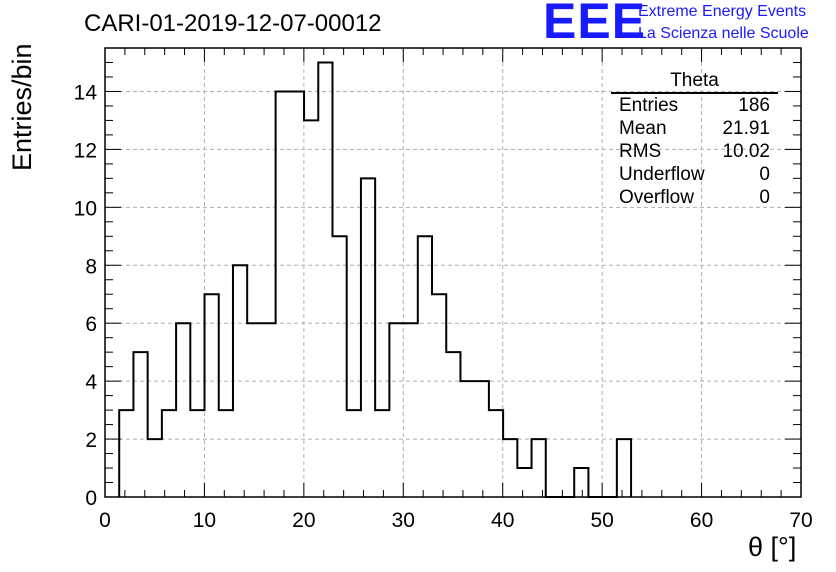 The height and width of the screenshot is (572, 836). Describe the element at coordinates (694, 82) in the screenshot. I see `stats-title: Theta` at that location.